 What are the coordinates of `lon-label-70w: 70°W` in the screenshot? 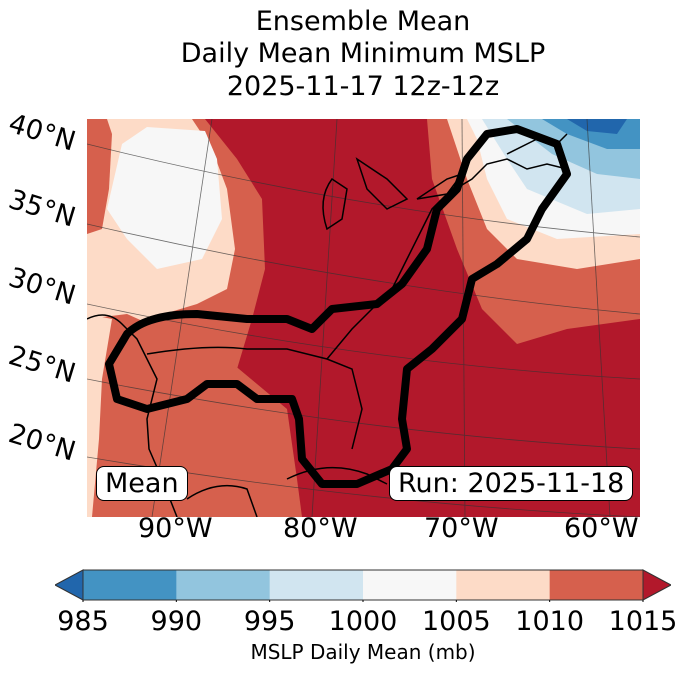 It's located at (461, 528).